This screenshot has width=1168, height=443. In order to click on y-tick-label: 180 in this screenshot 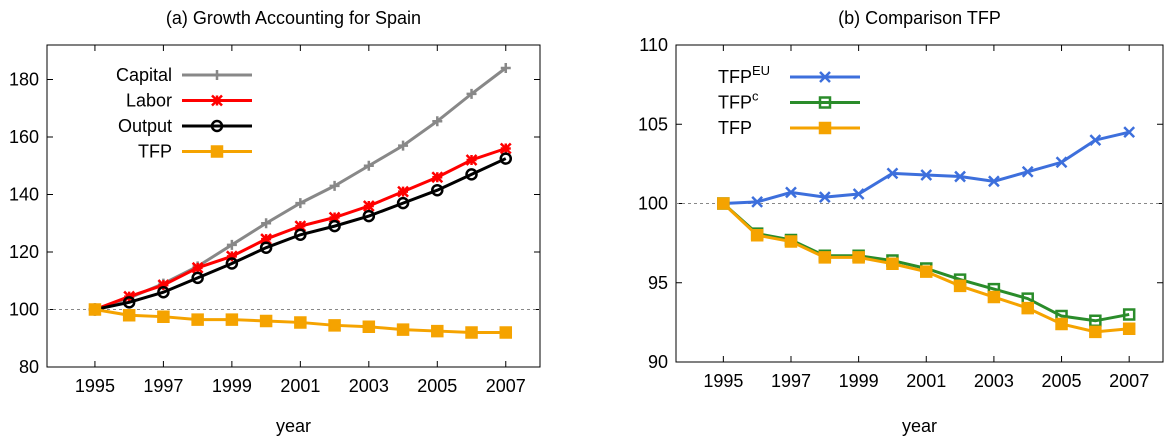, I will do `click(24, 80)`.